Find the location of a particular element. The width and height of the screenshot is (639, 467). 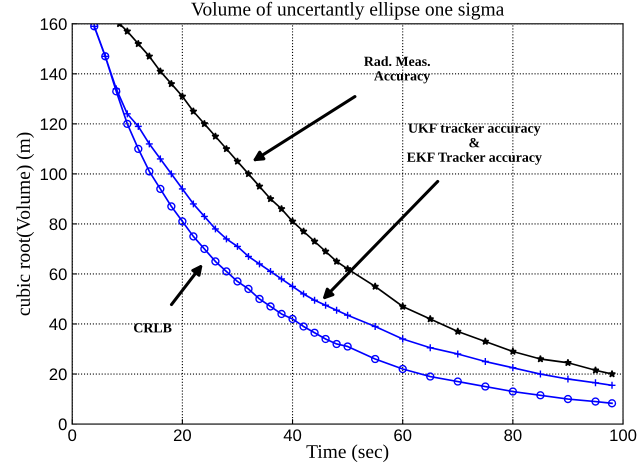

x-axis-title: Time (sec) is located at coordinates (347, 453).